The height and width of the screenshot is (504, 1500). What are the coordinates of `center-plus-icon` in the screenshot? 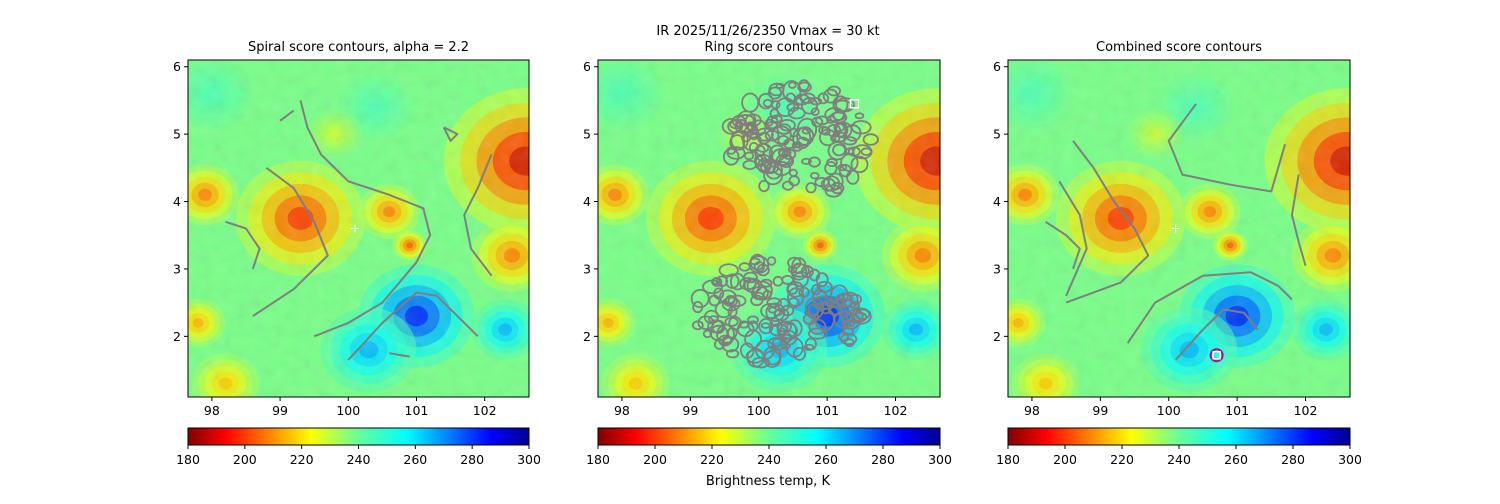 It's located at (1175, 228).